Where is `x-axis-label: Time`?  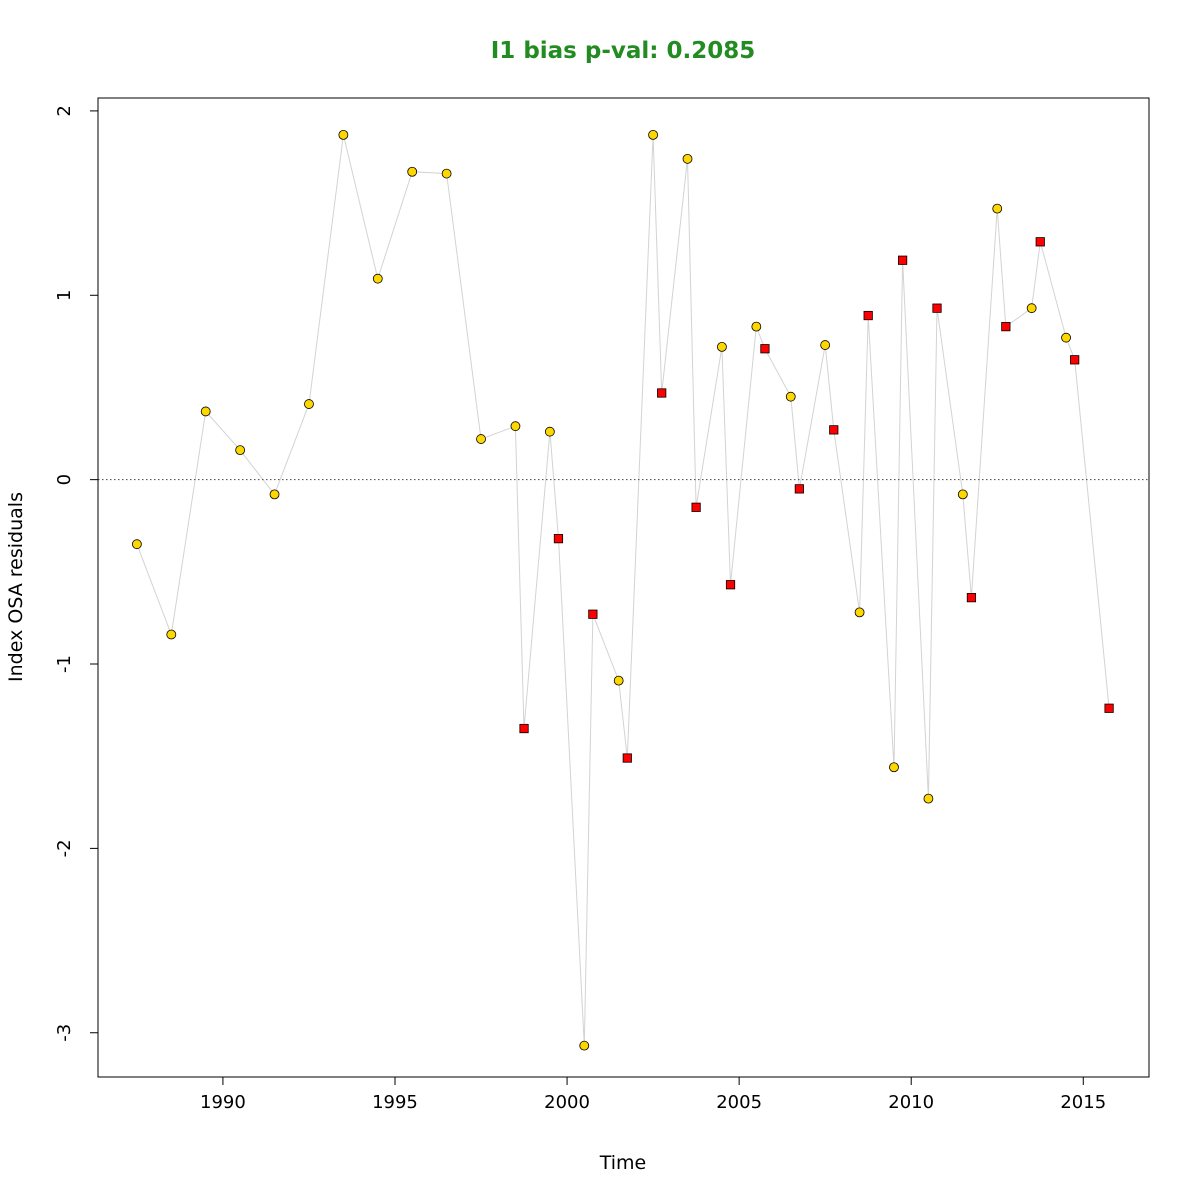 x-axis-label: Time is located at coordinates (623, 1163).